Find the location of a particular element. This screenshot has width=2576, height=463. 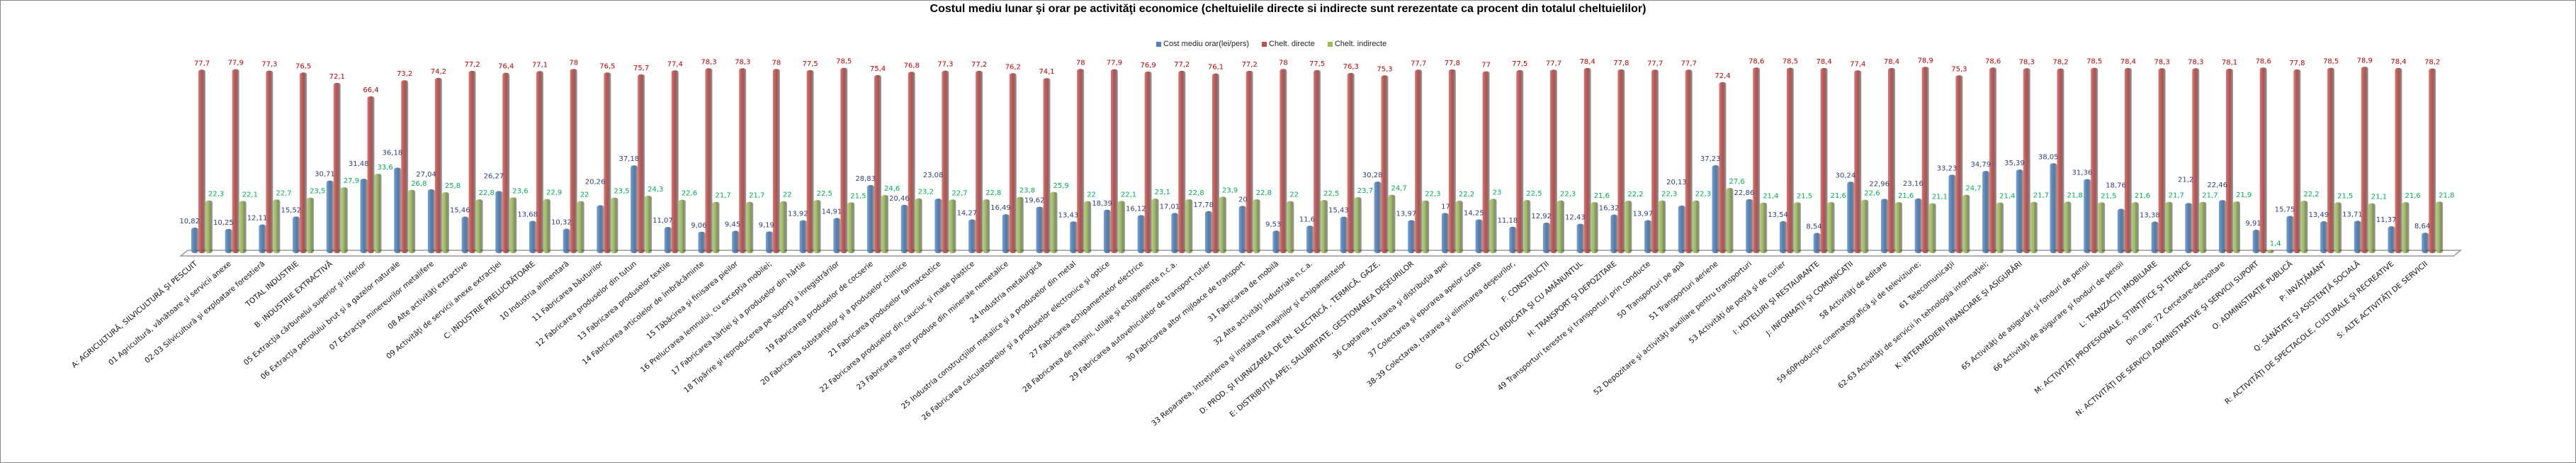

value-label-cost: 13,43 is located at coordinates (1068, 215).